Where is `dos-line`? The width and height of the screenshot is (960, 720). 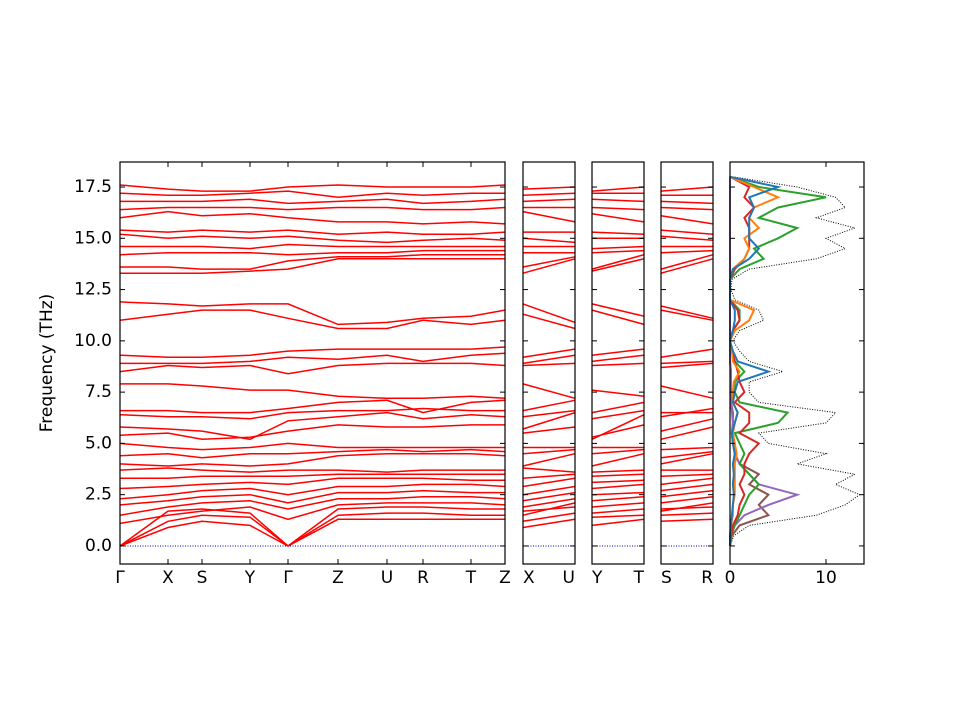
dos-line is located at coordinates (755, 360).